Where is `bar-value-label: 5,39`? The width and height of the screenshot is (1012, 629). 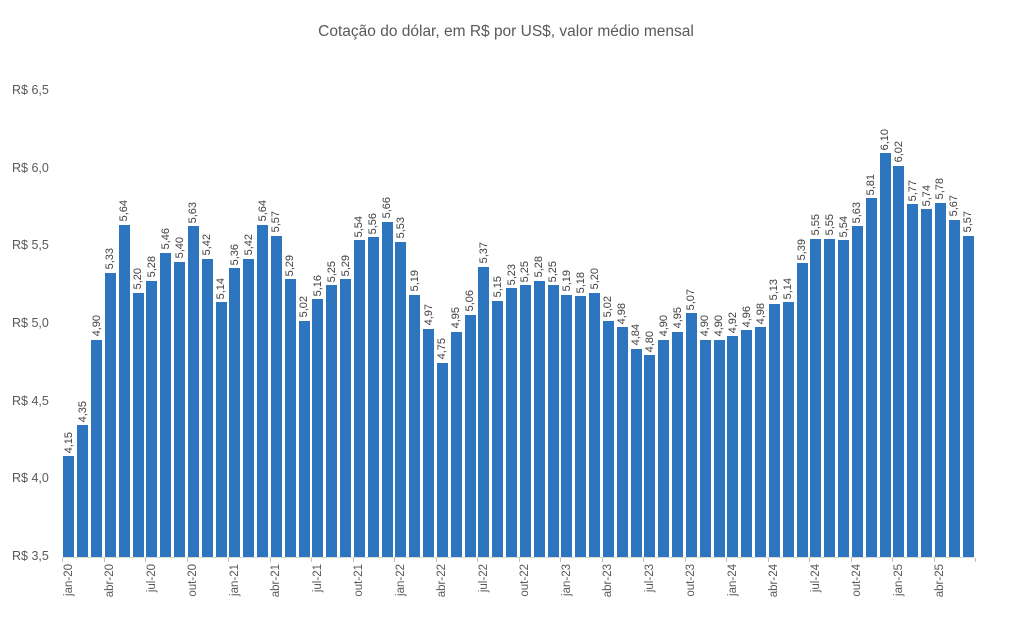
bar-value-label: 5,39 is located at coordinates (802, 249).